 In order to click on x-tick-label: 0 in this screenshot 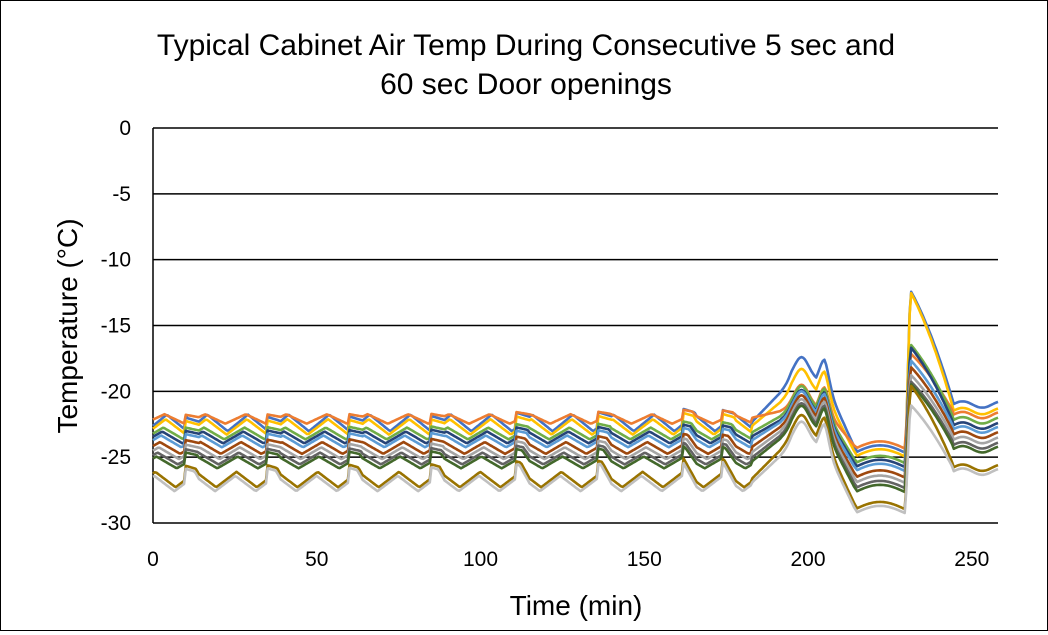, I will do `click(153, 559)`.